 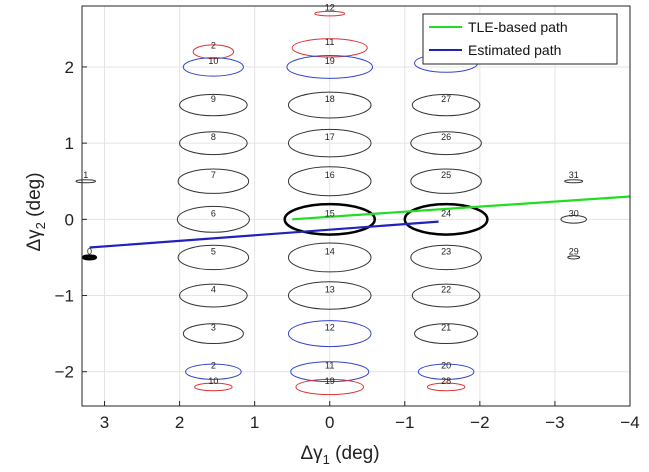 I want to click on y-axis-label: Δγ2 (deg), so click(x=36, y=211).